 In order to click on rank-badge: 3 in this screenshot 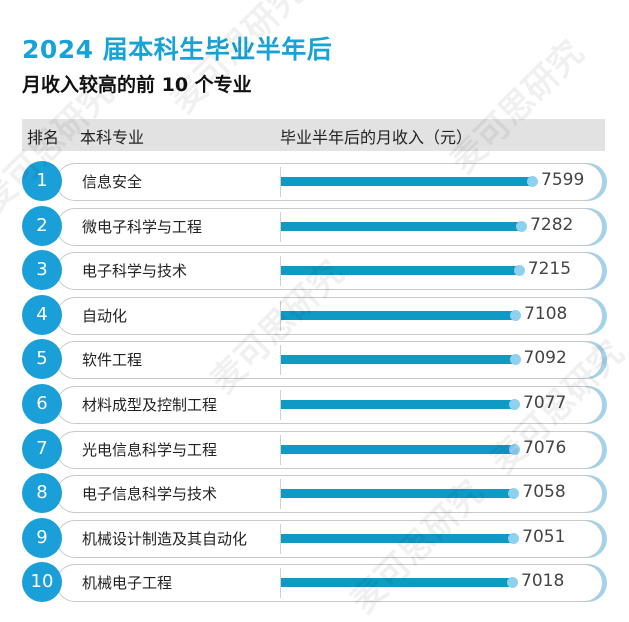, I will do `click(42, 270)`.